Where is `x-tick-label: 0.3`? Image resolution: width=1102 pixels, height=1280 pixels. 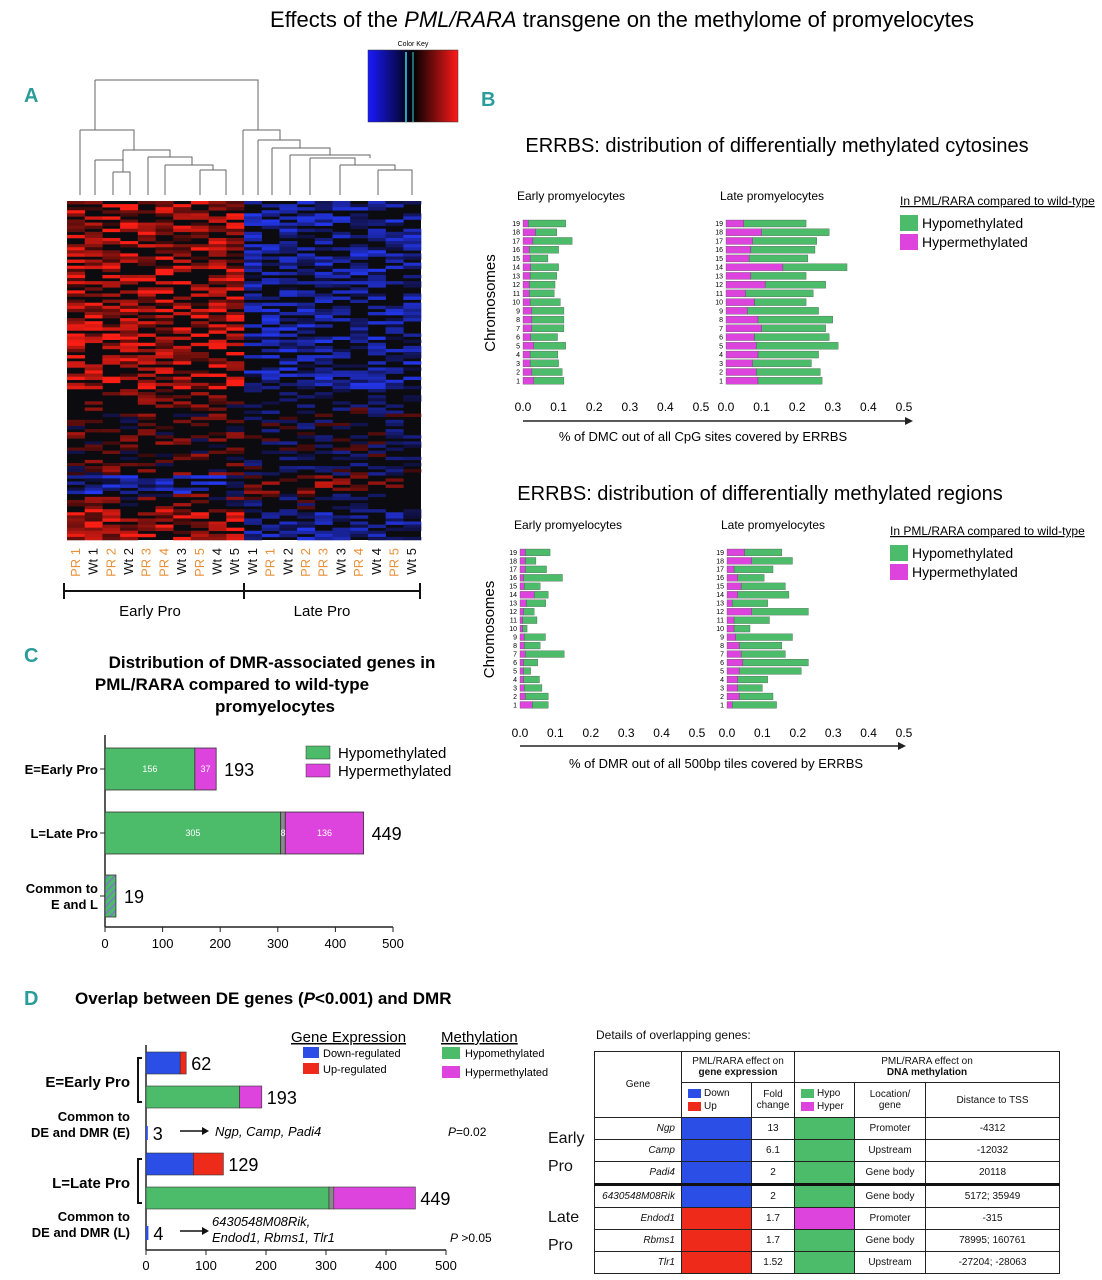 x-tick-label: 0.3 is located at coordinates (629, 407).